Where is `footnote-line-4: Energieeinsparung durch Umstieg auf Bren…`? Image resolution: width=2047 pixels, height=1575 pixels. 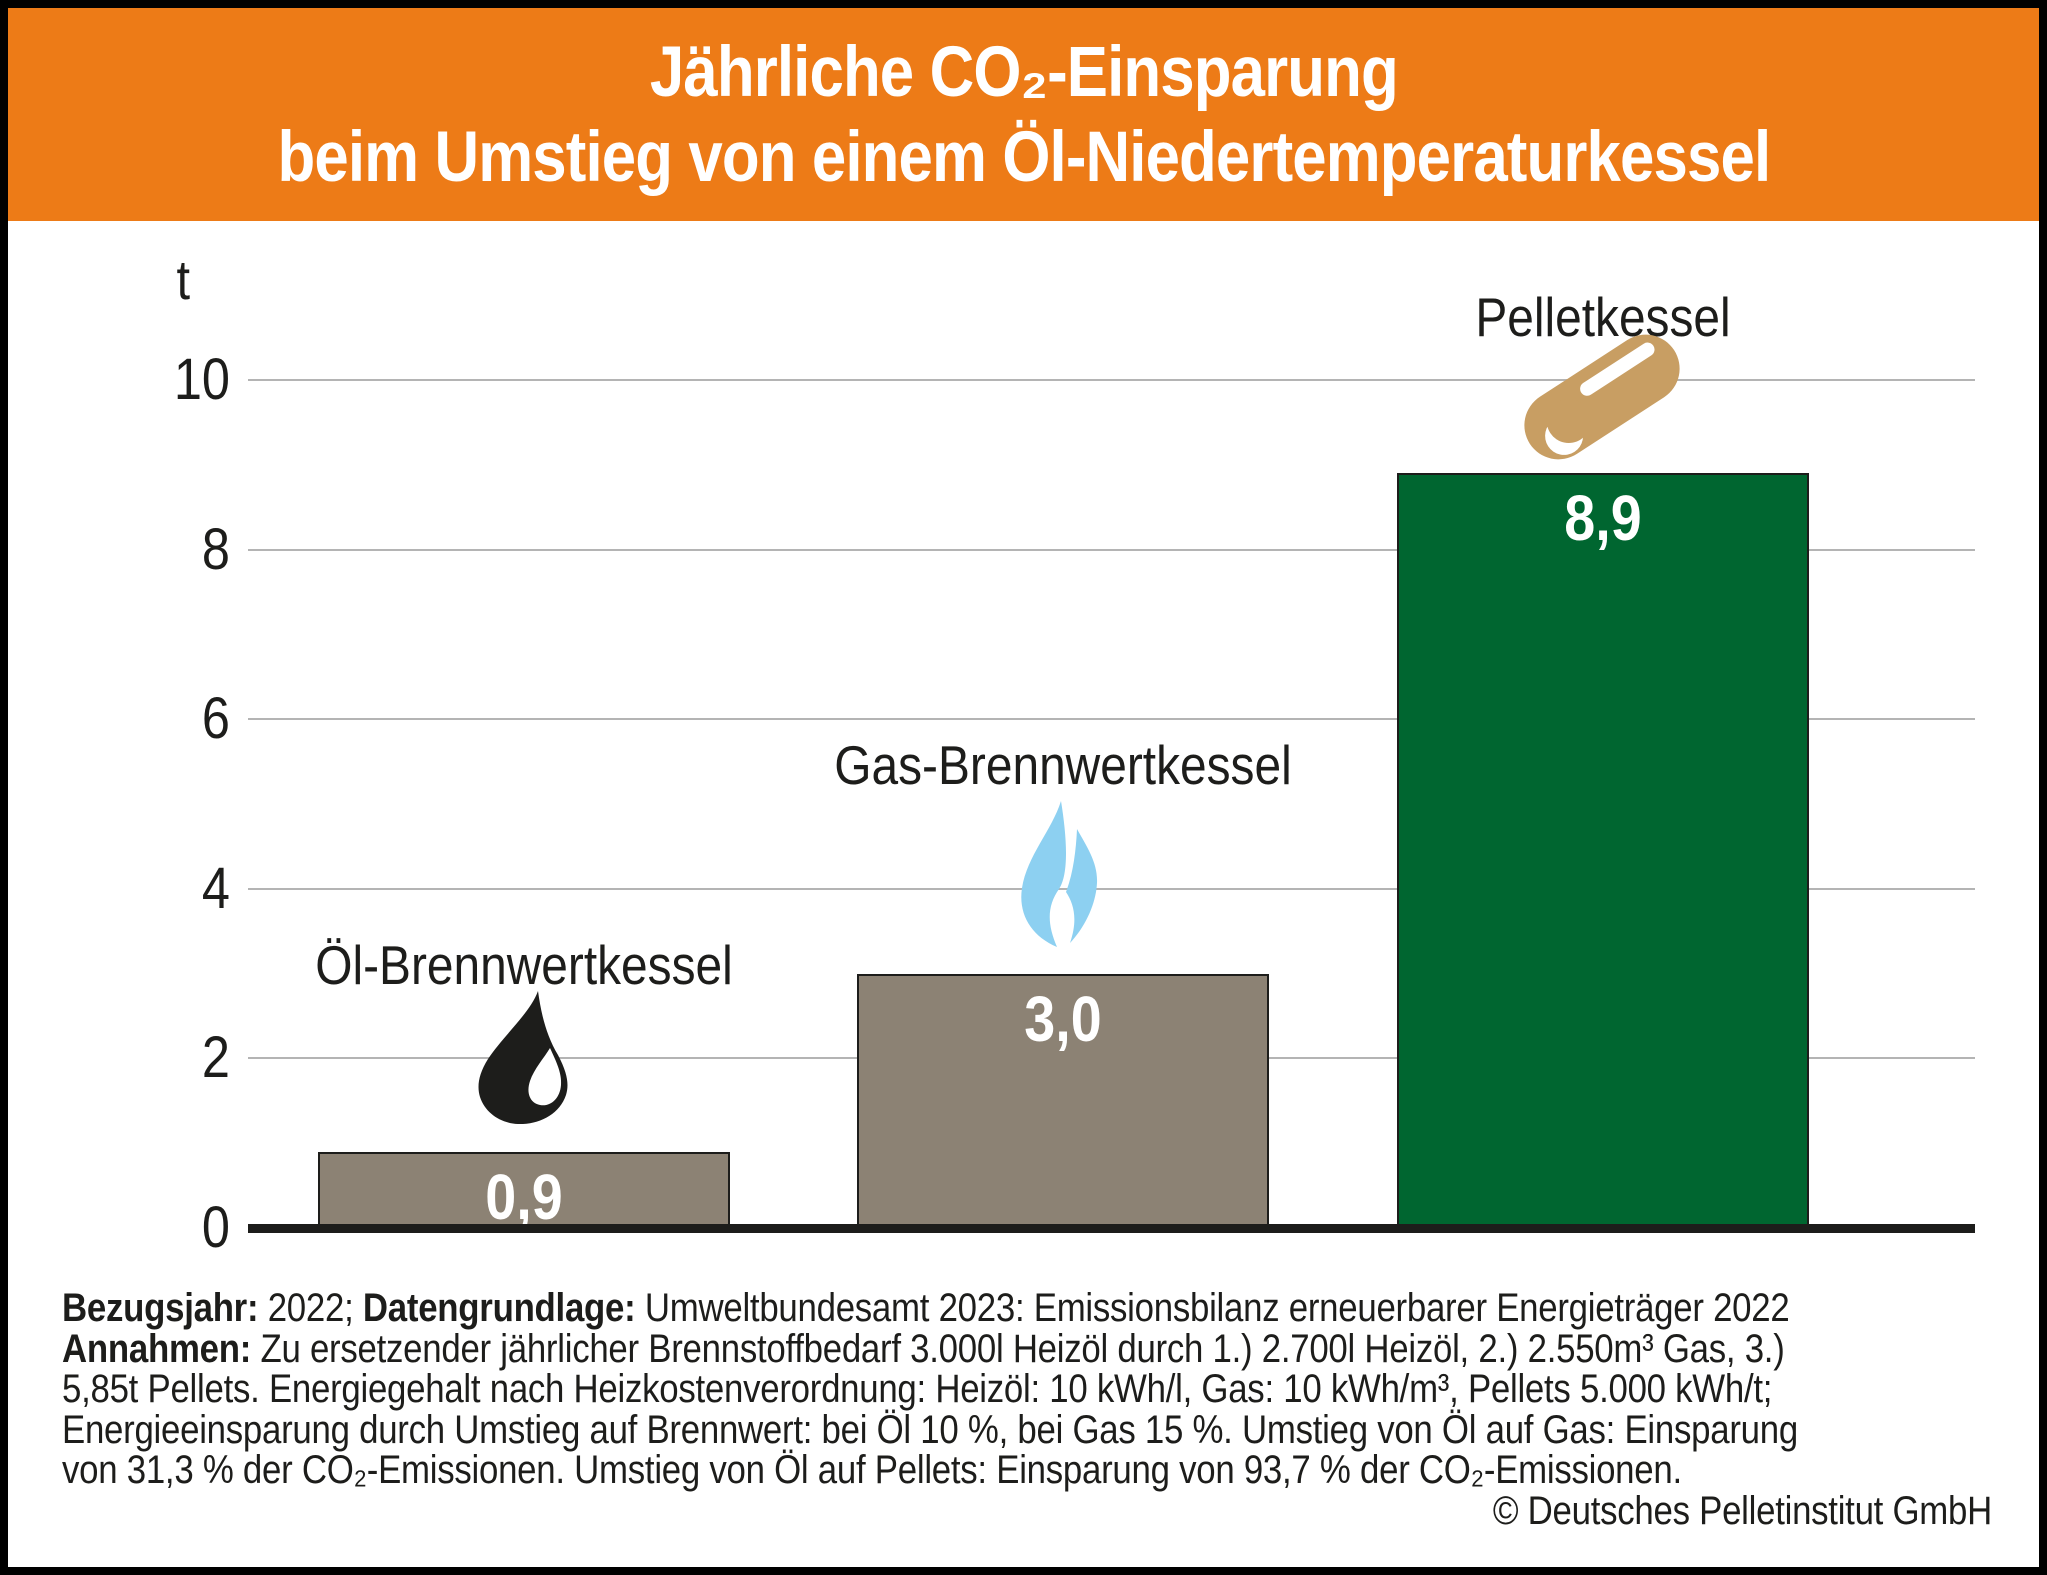
footnote-line-4: Energieeinsparung durch Umstieg auf Bren… is located at coordinates (930, 1429).